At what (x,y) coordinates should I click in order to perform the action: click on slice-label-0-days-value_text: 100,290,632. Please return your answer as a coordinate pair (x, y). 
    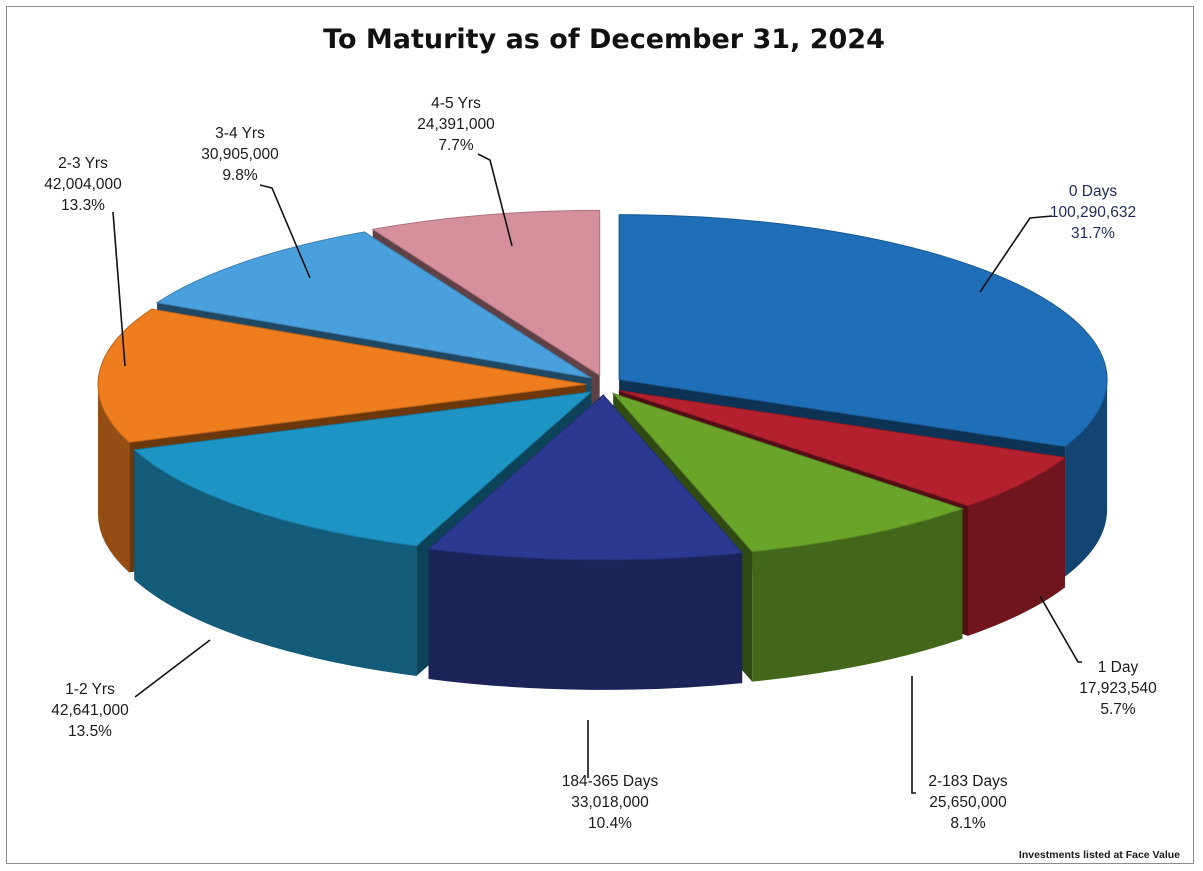
    Looking at the image, I should click on (1093, 212).